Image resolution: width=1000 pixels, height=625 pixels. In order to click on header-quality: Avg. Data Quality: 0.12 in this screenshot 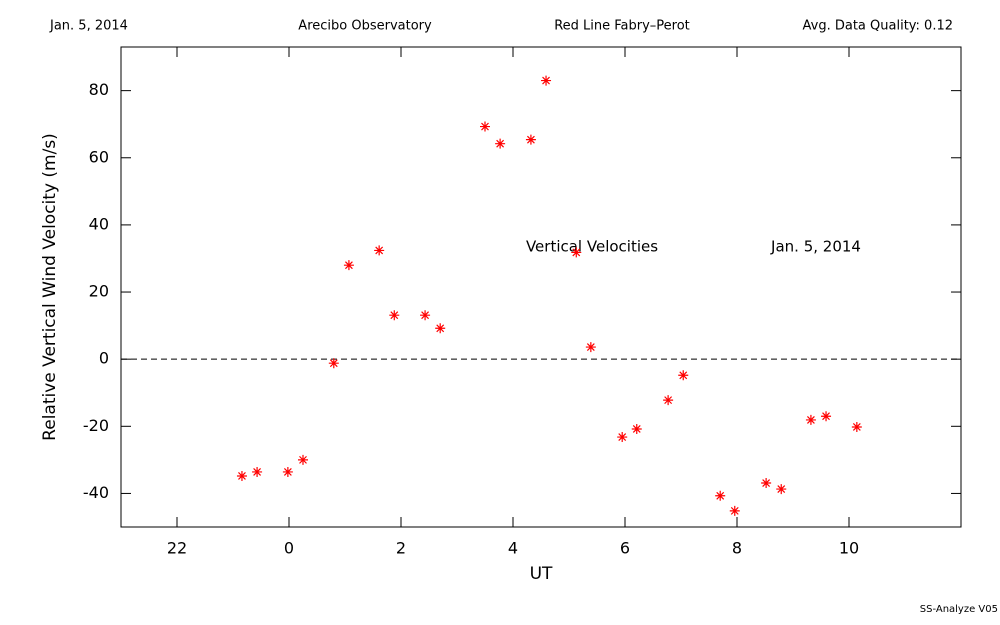, I will do `click(878, 26)`.